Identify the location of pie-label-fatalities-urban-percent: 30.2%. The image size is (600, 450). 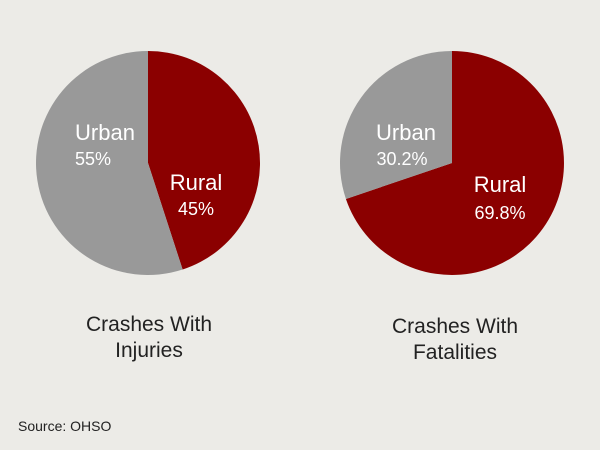
(401, 159).